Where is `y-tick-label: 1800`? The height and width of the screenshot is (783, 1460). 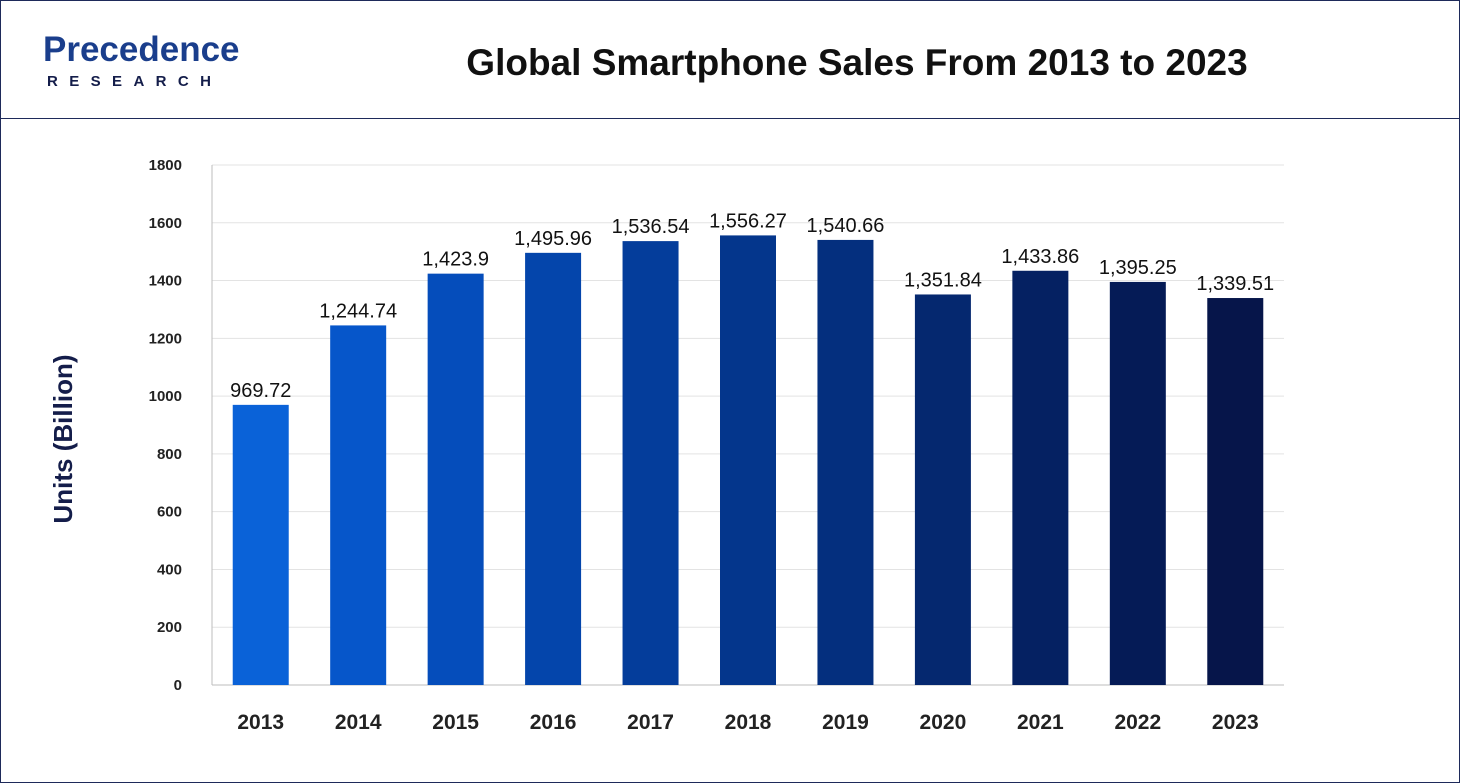
y-tick-label: 1800 is located at coordinates (165, 165).